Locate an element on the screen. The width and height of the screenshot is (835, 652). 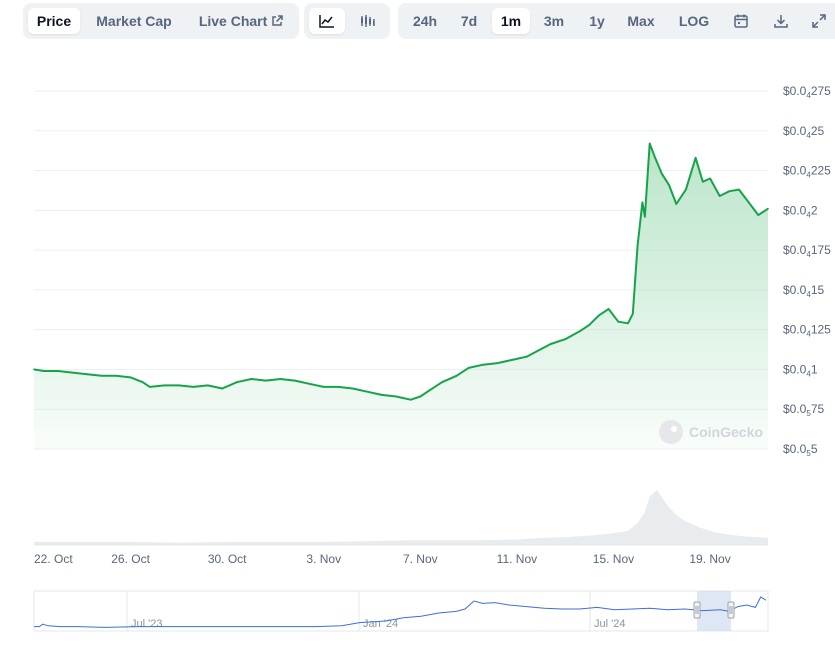
range-3m: 3m is located at coordinates (554, 21).